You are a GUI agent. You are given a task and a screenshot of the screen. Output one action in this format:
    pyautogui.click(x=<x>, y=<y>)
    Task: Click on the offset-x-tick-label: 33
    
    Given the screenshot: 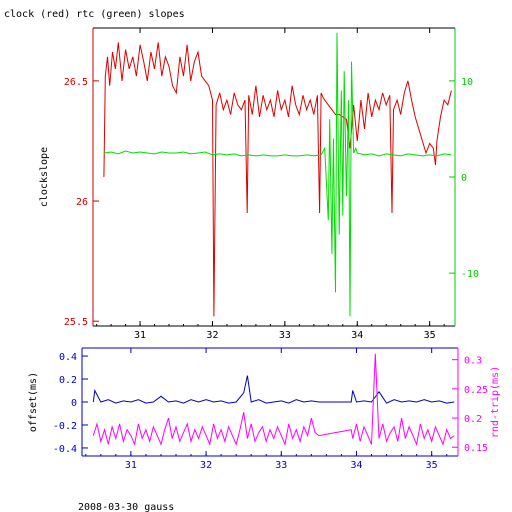 What is the action you would take?
    pyautogui.click(x=281, y=465)
    